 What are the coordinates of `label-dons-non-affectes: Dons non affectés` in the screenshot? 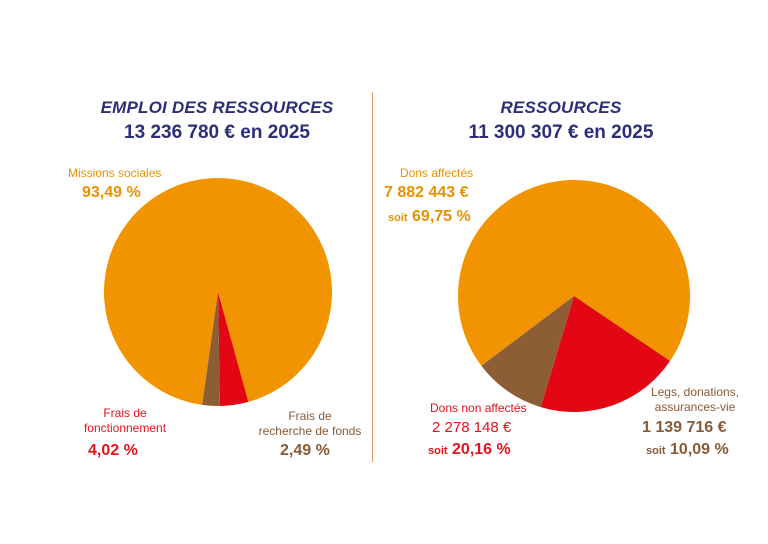 It's located at (478, 408).